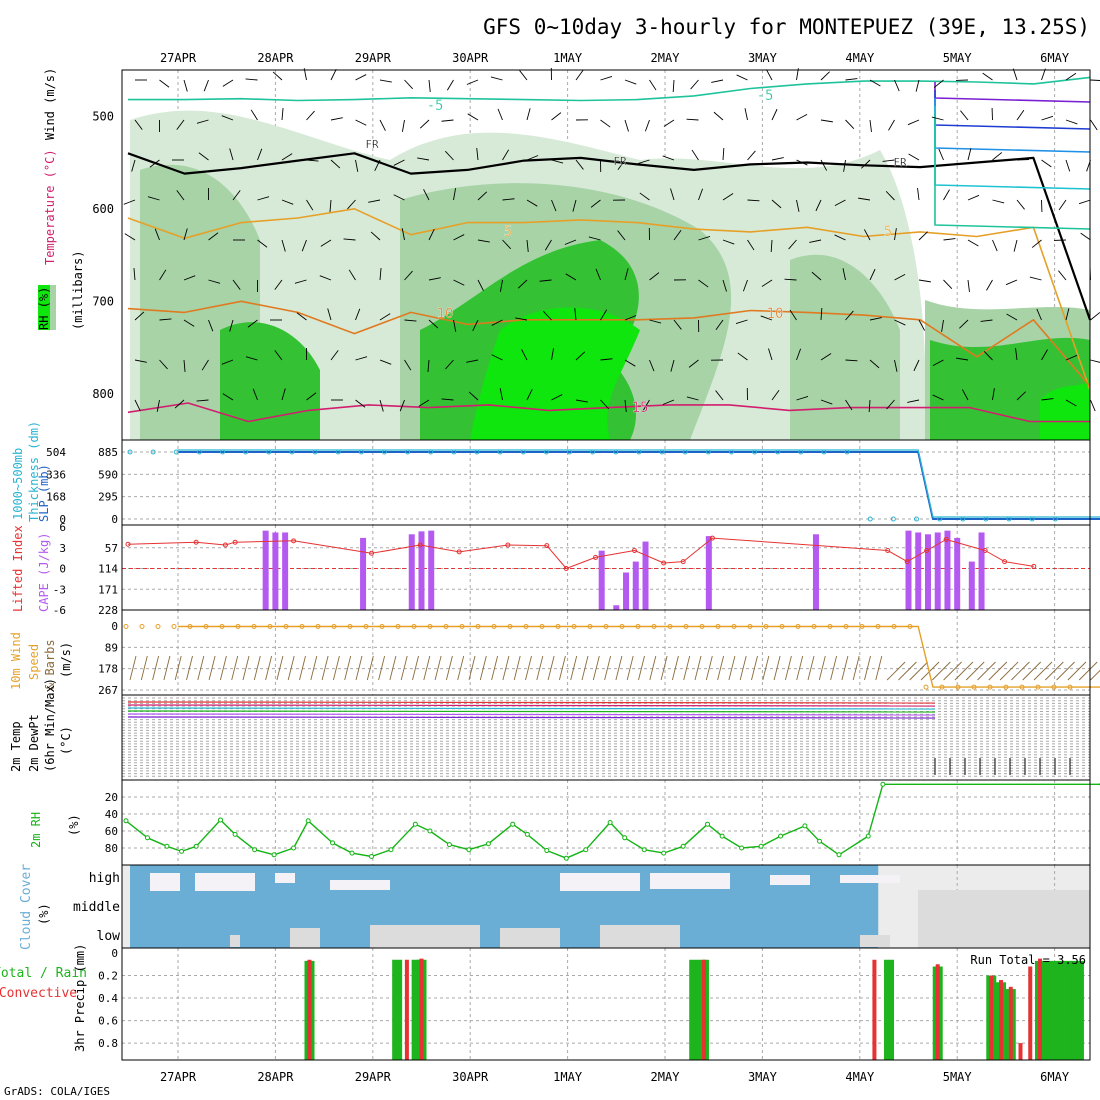  I want to click on cloud-layer-label-low: low, so click(109, 936).